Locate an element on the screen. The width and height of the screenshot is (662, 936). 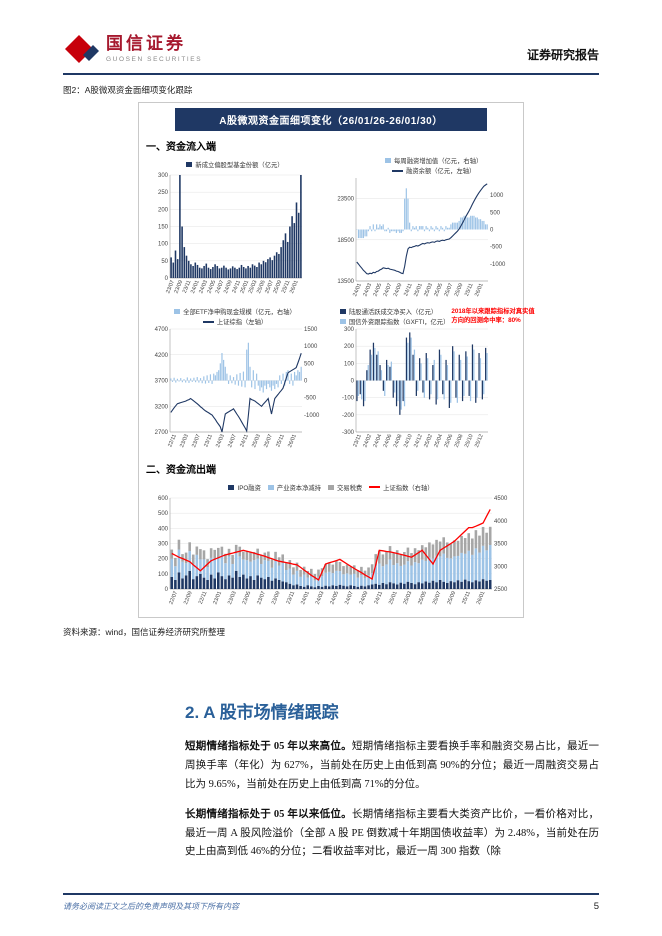
legend-item: 每周融资增加值（亿元，右轴） is located at coordinates (433, 160).